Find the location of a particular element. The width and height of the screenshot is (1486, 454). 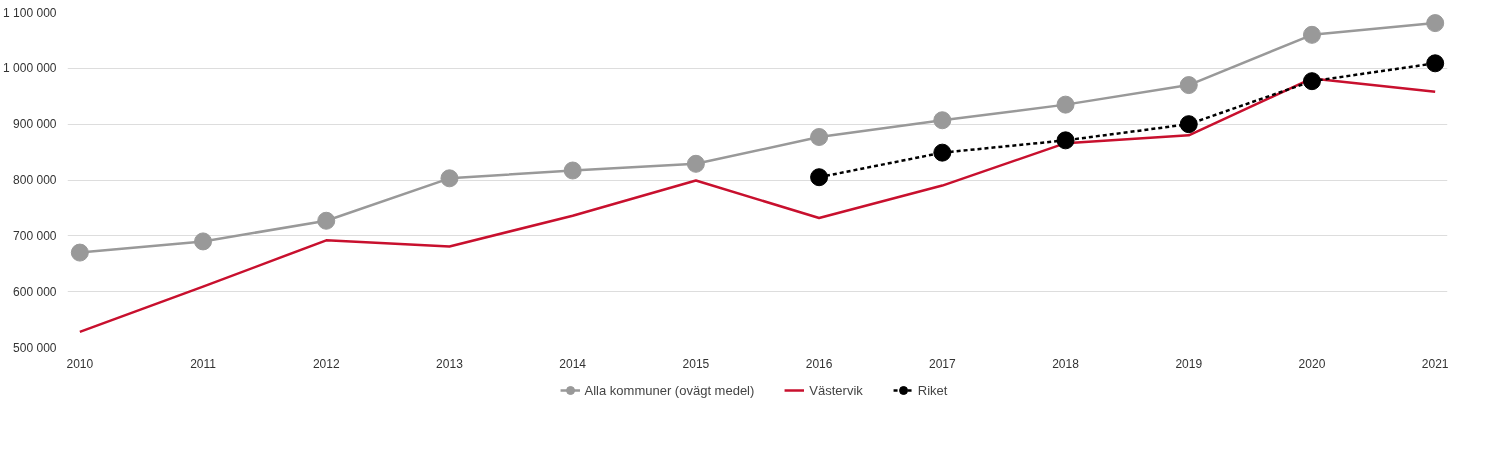

x-tick-label: 2012 is located at coordinates (326, 363).